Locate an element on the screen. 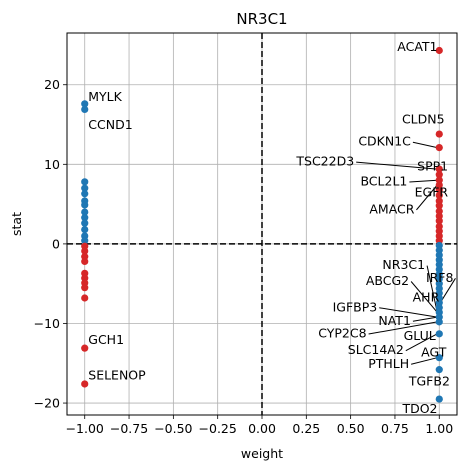 Image resolution: width=466 pixels, height=470 pixels. annotation-label: AGT is located at coordinates (434, 352).